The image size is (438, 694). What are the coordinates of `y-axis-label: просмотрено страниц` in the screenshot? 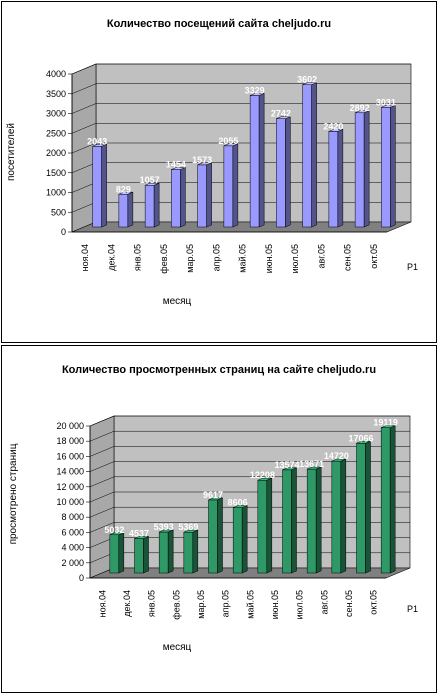 It's located at (13, 493).